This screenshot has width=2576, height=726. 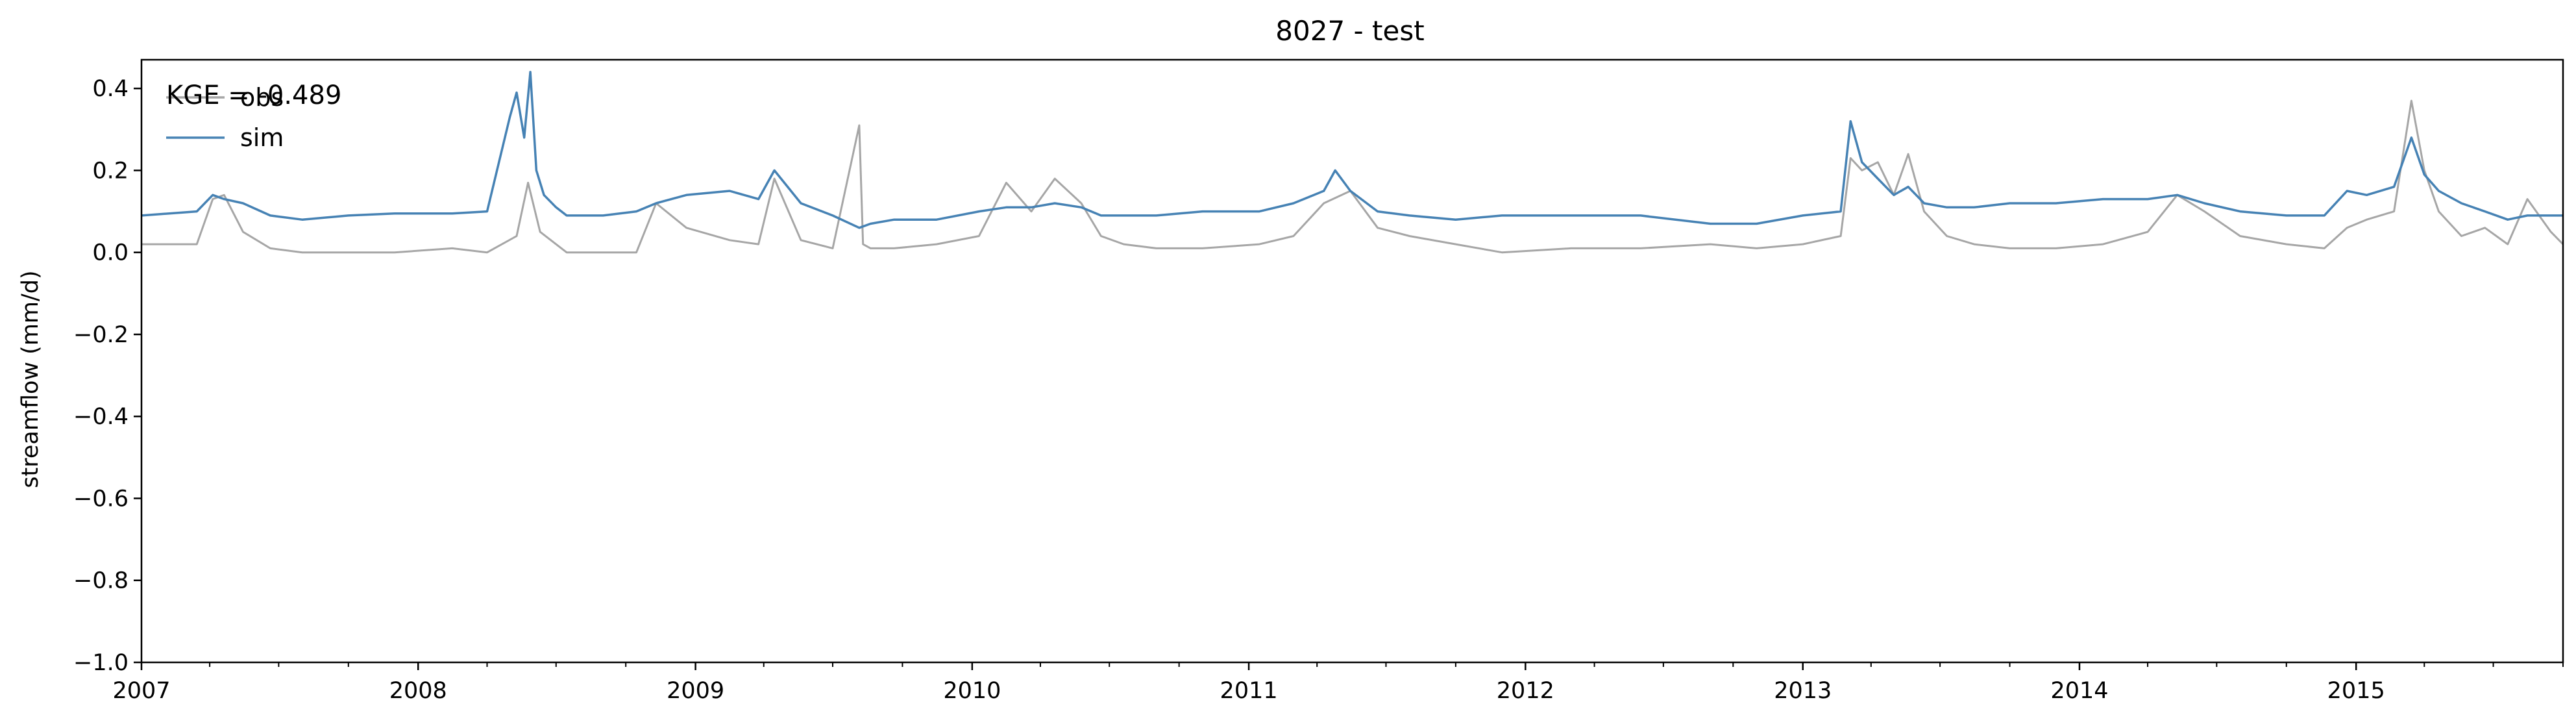 I want to click on x-tick-label: 2012, so click(x=1525, y=691).